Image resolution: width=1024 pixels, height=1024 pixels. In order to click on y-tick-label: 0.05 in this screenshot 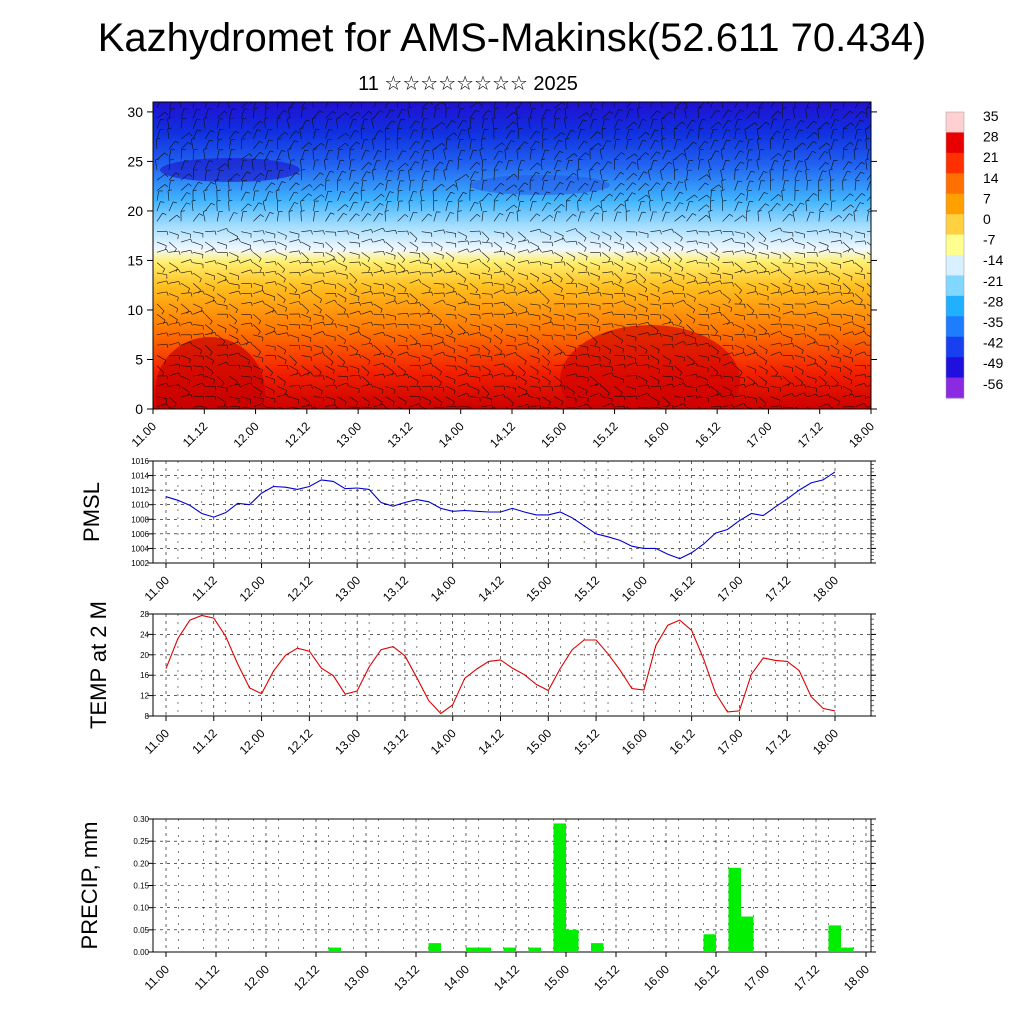, I will do `click(141, 930)`.